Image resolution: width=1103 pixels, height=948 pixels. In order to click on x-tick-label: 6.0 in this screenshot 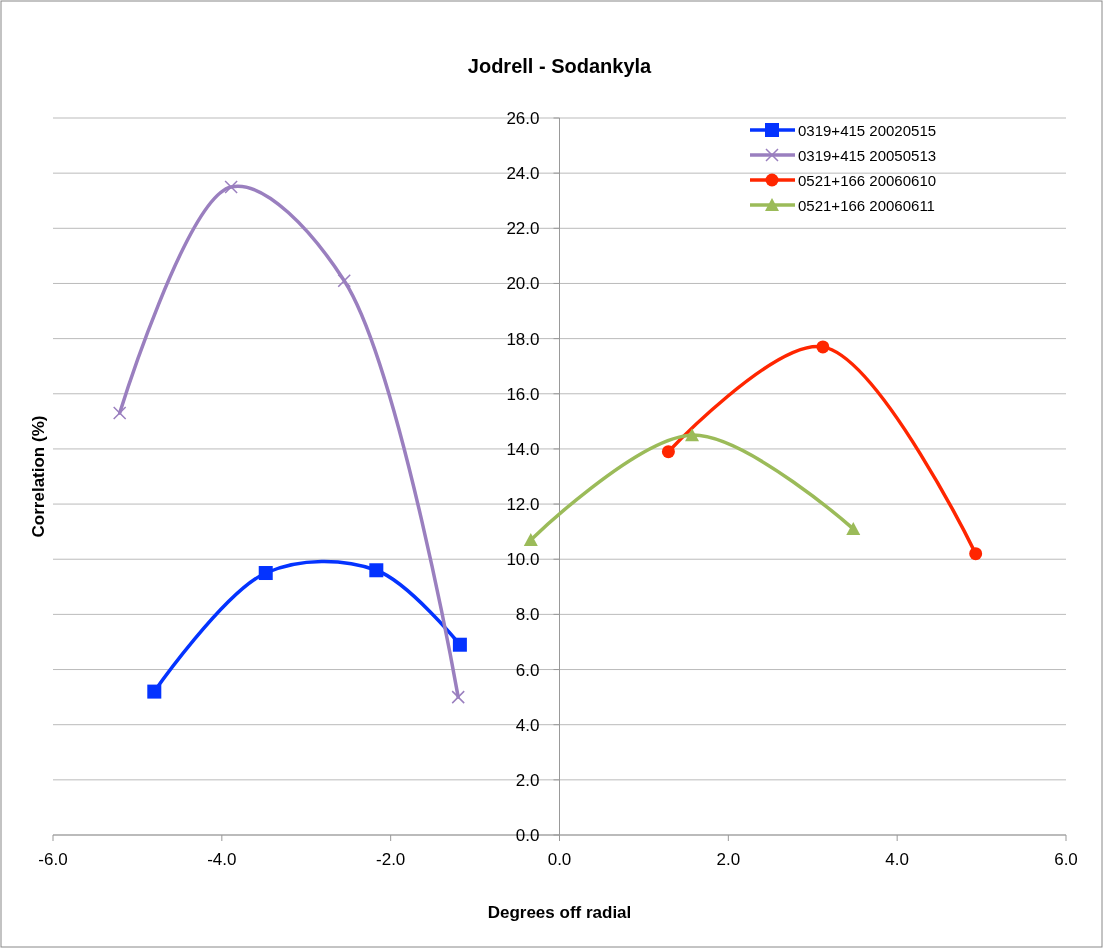, I will do `click(1066, 859)`.